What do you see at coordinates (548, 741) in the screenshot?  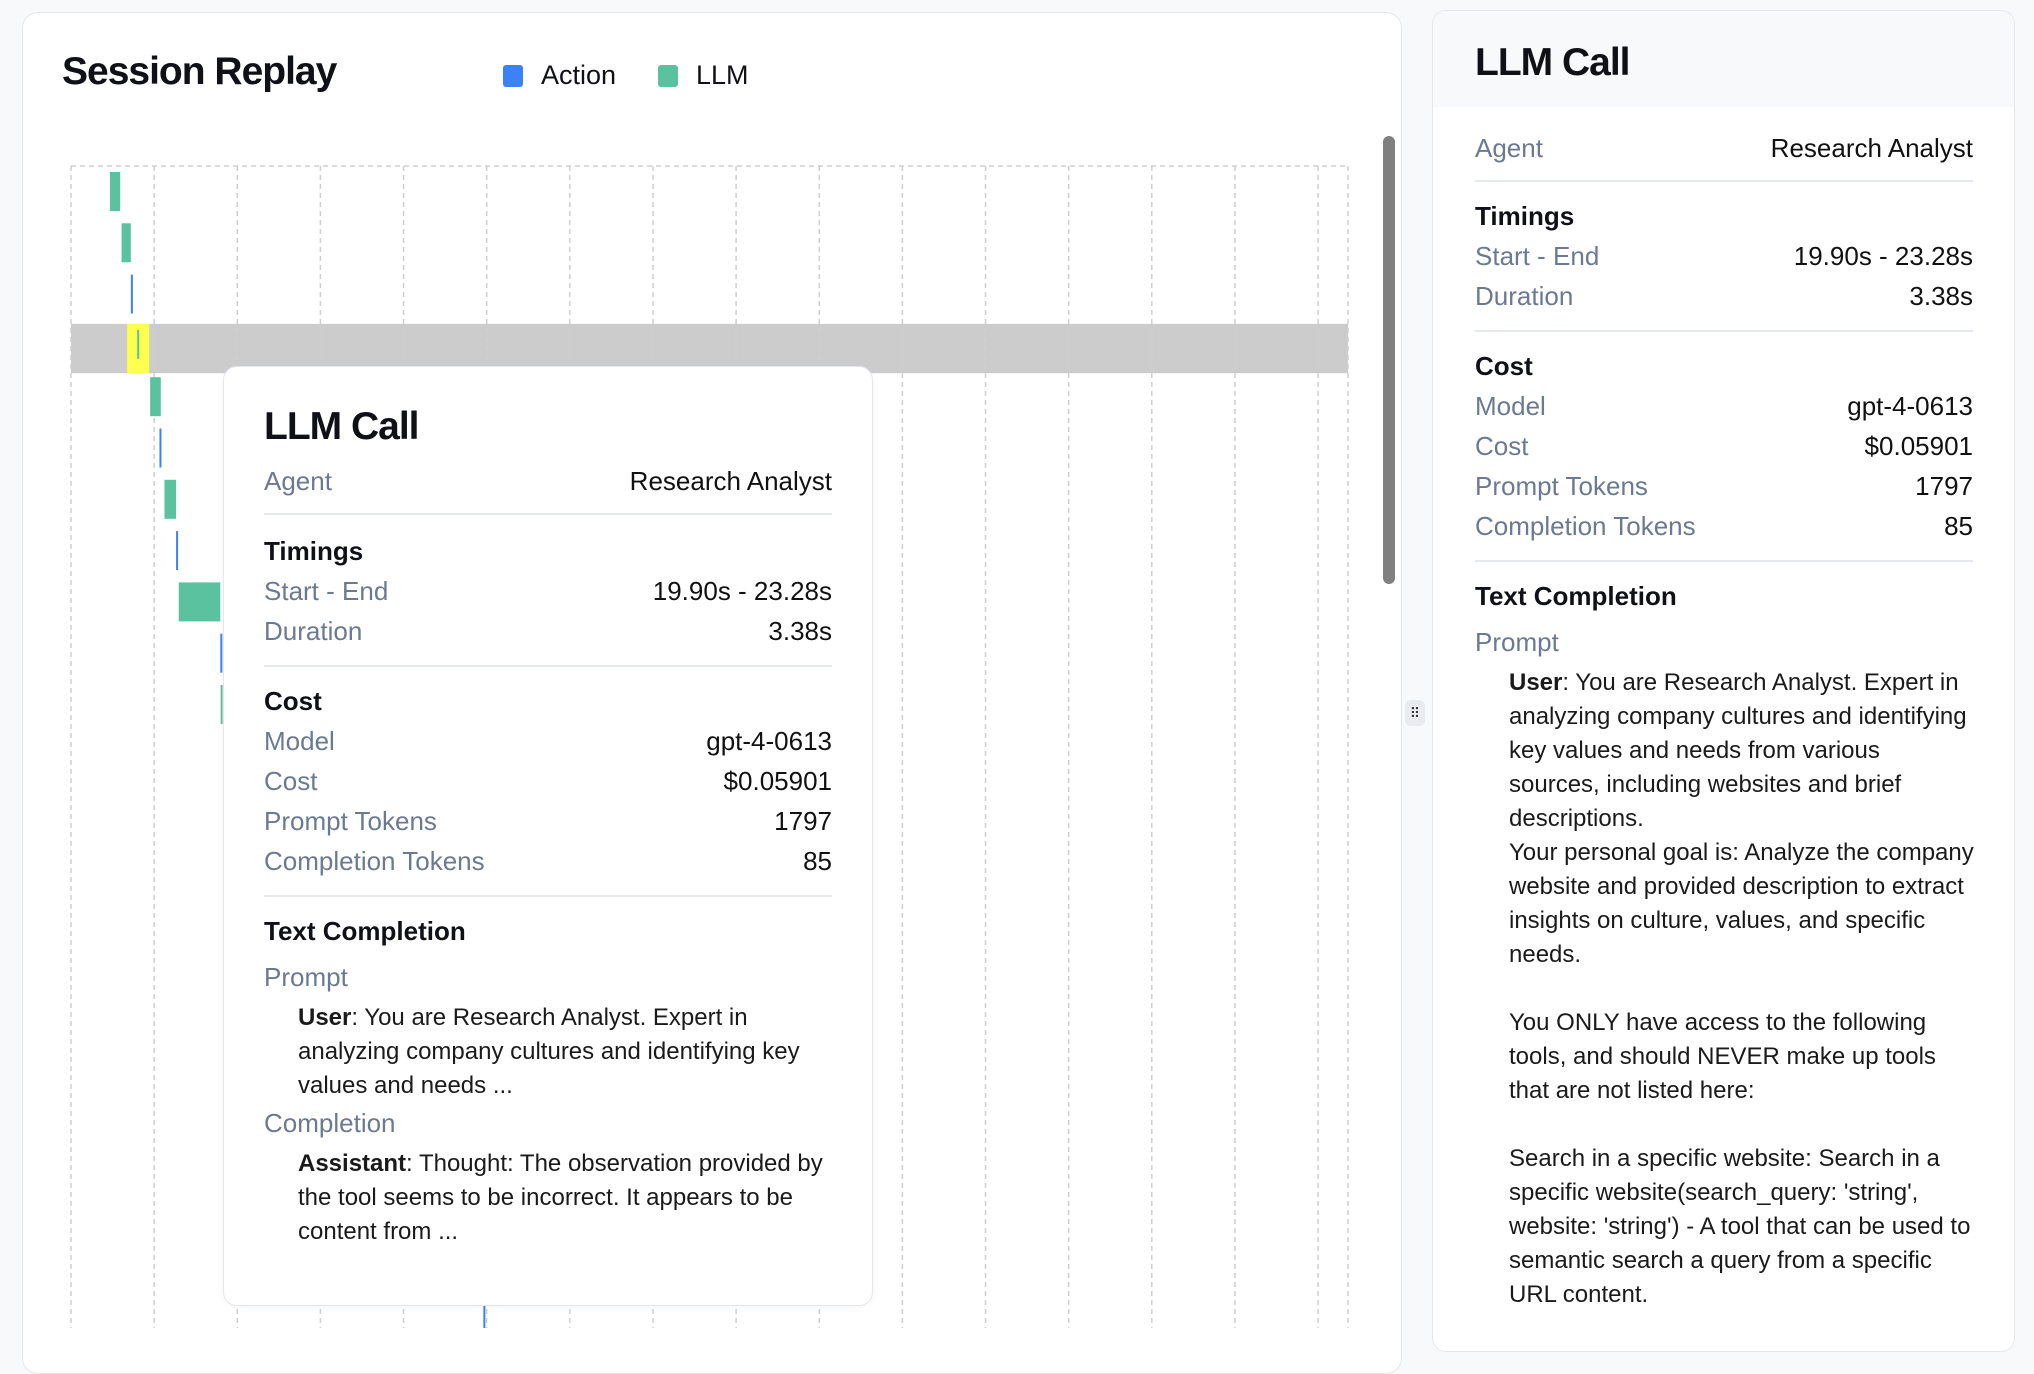 I see `tooltip-model-row: Model gpt-4-0613` at bounding box center [548, 741].